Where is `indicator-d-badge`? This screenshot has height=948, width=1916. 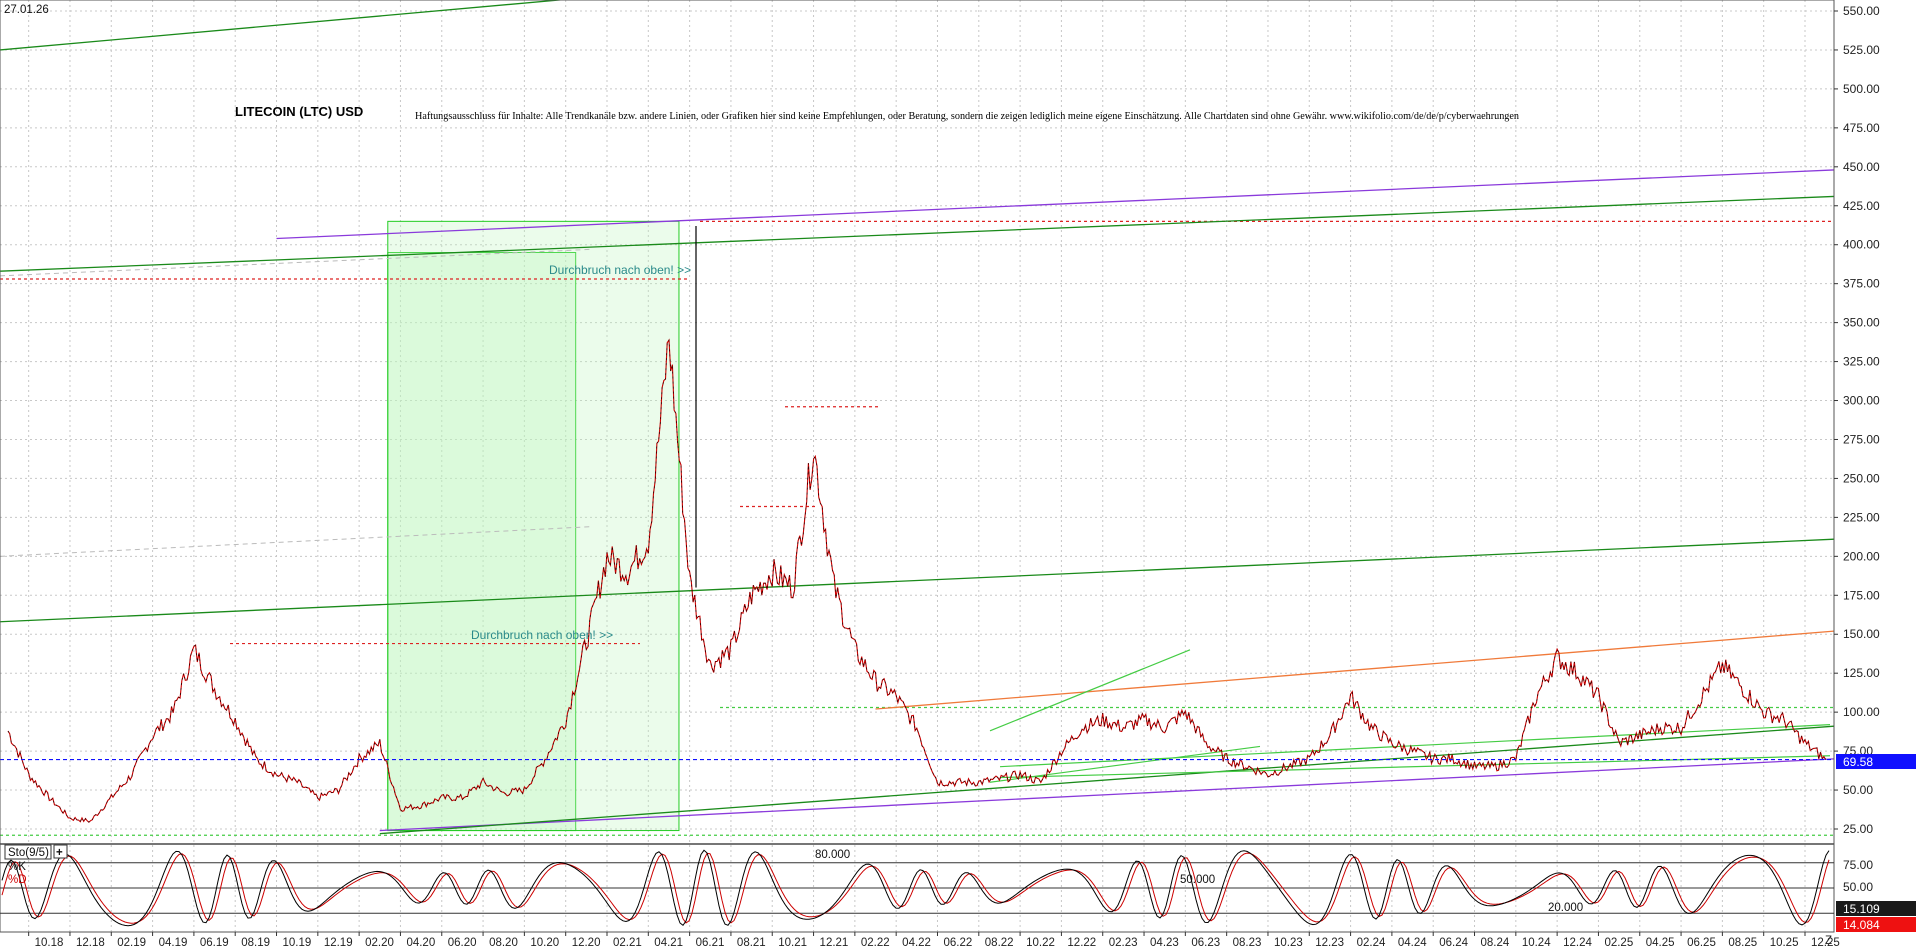
indicator-d-badge is located at coordinates (1876, 924).